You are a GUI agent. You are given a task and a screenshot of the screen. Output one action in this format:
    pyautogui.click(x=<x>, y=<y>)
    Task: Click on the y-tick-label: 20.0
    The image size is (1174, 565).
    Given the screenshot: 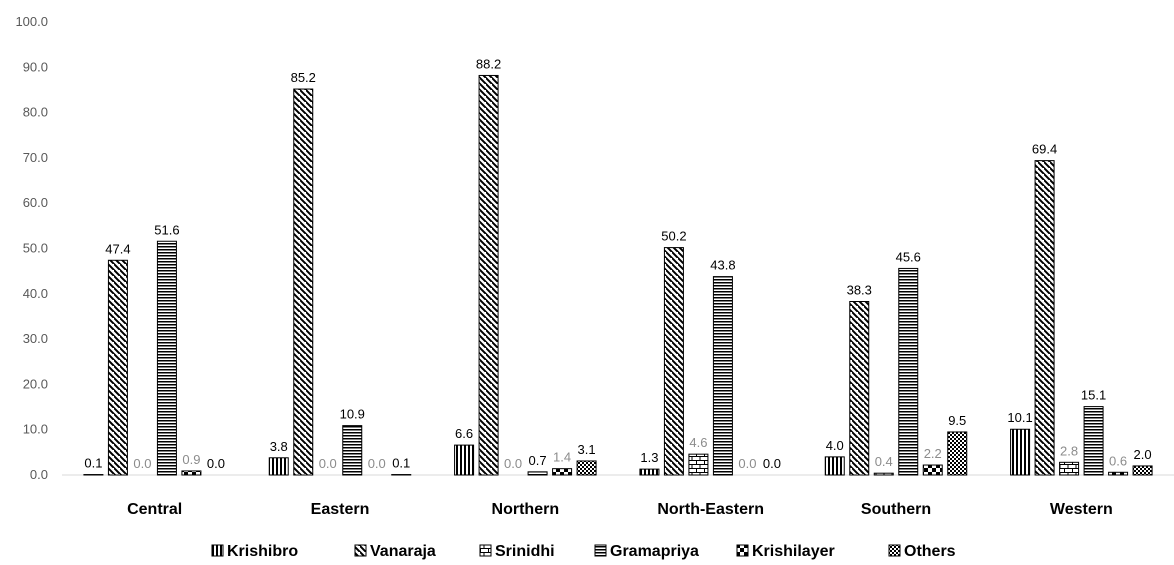 What is the action you would take?
    pyautogui.click(x=35, y=383)
    